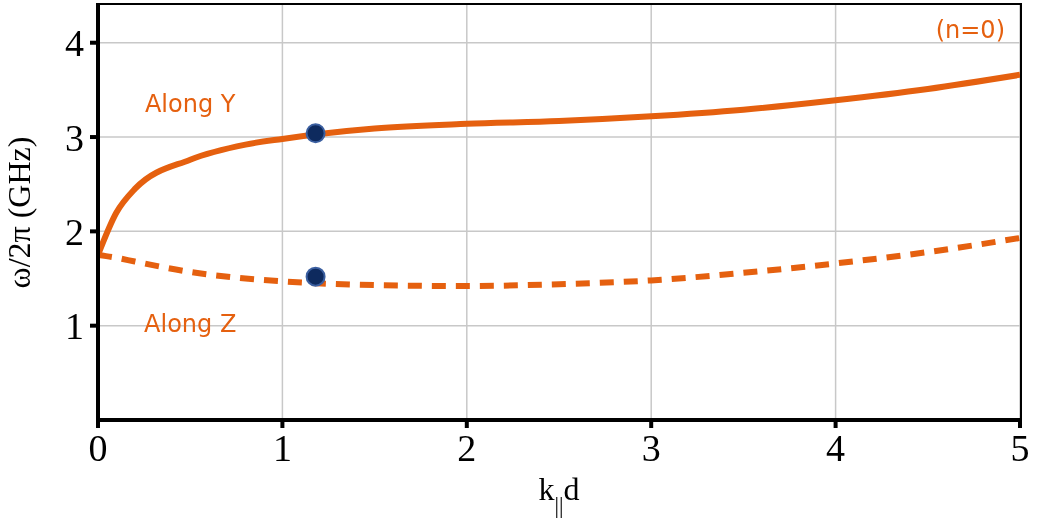  What do you see at coordinates (190, 323) in the screenshot?
I see `series-label: Along Z` at bounding box center [190, 323].